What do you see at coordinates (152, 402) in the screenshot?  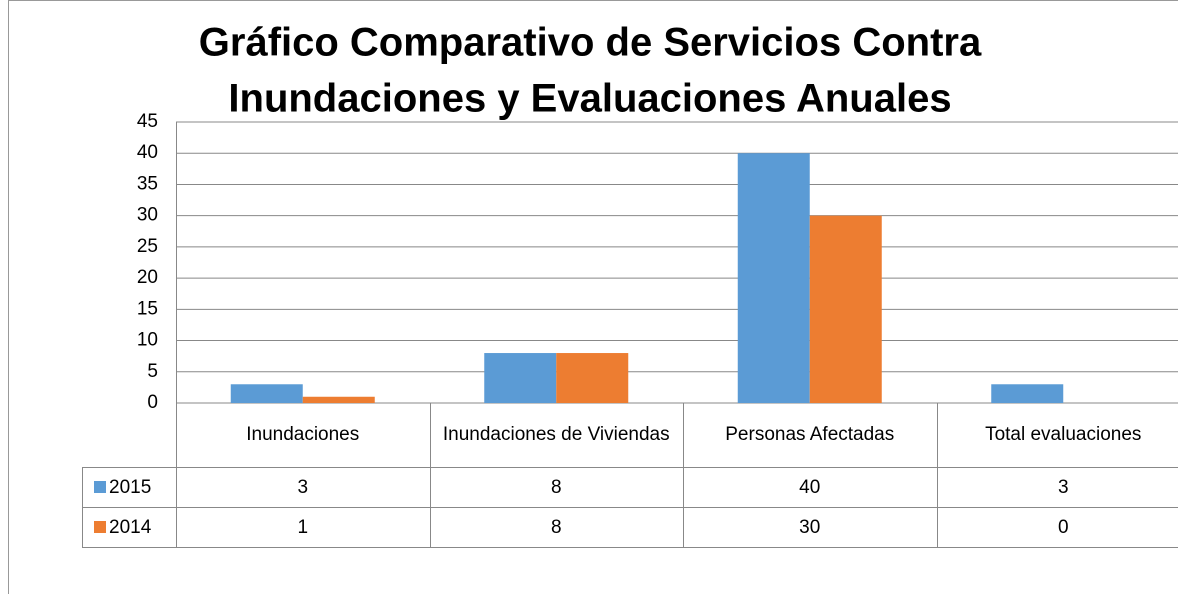 I see `y-tick-label: 0` at bounding box center [152, 402].